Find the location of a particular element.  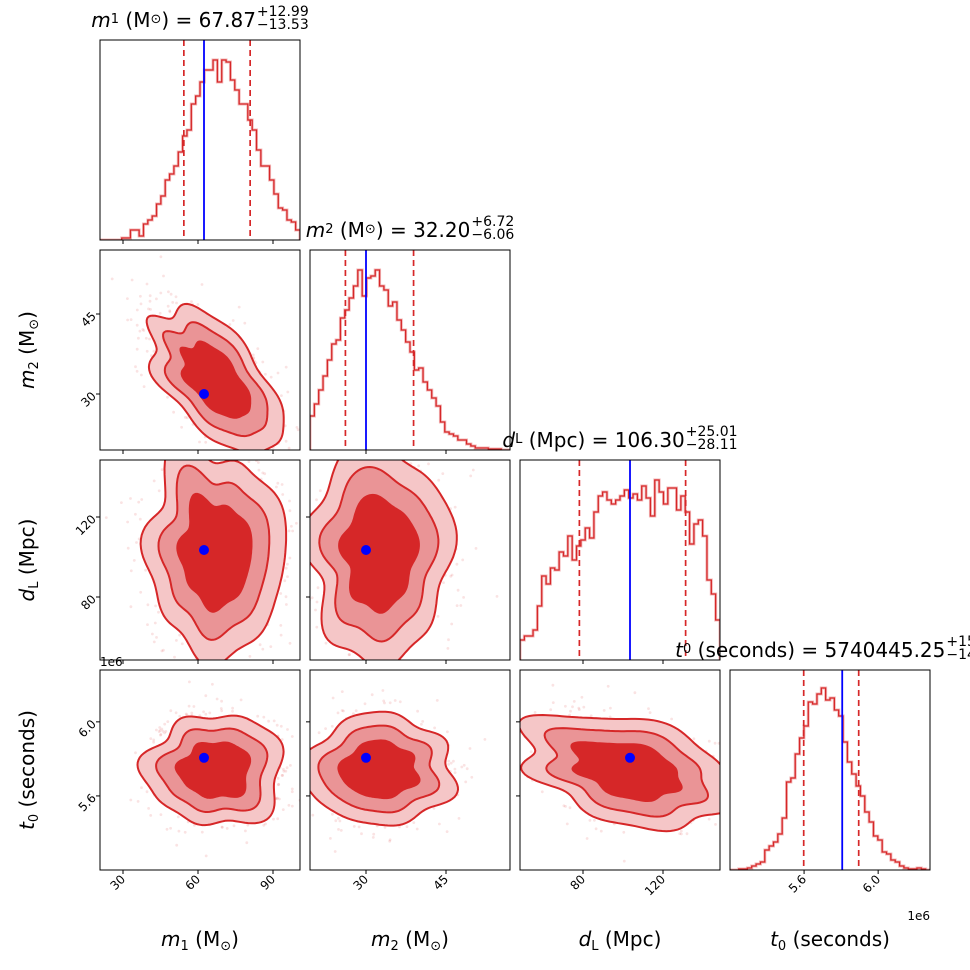

histogram-m1 is located at coordinates (200, 149).